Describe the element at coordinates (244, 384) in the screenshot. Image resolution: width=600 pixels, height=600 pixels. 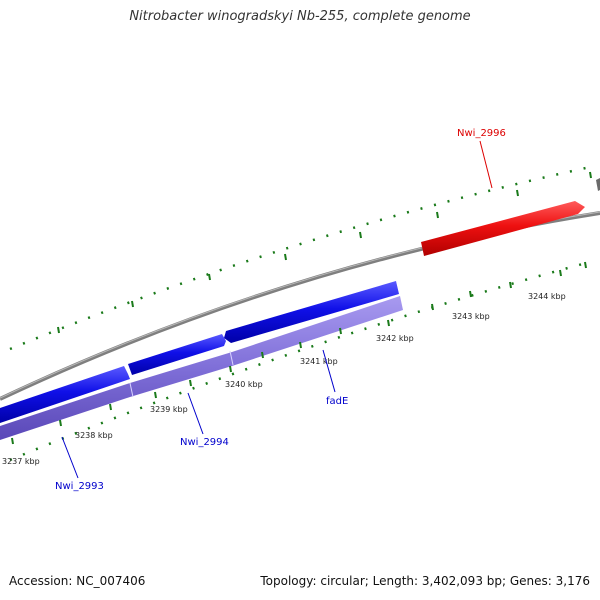
I see `kbp-tick-label: 3240 kbp` at that location.